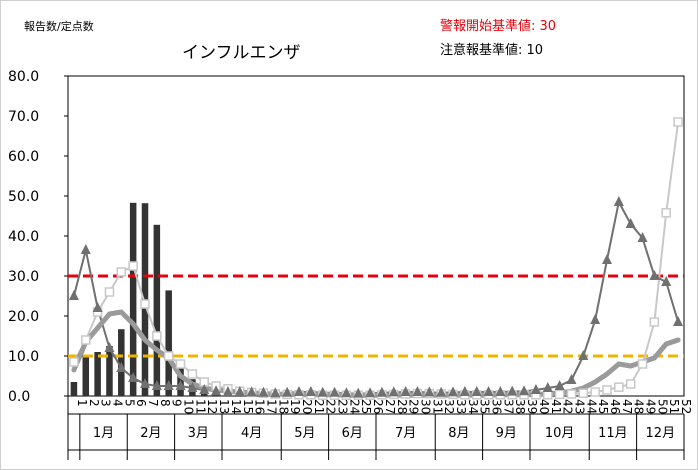 Image resolution: width=698 pixels, height=470 pixels. What do you see at coordinates (520, 406) in the screenshot?
I see `x-tick-label: 38` at bounding box center [520, 406].